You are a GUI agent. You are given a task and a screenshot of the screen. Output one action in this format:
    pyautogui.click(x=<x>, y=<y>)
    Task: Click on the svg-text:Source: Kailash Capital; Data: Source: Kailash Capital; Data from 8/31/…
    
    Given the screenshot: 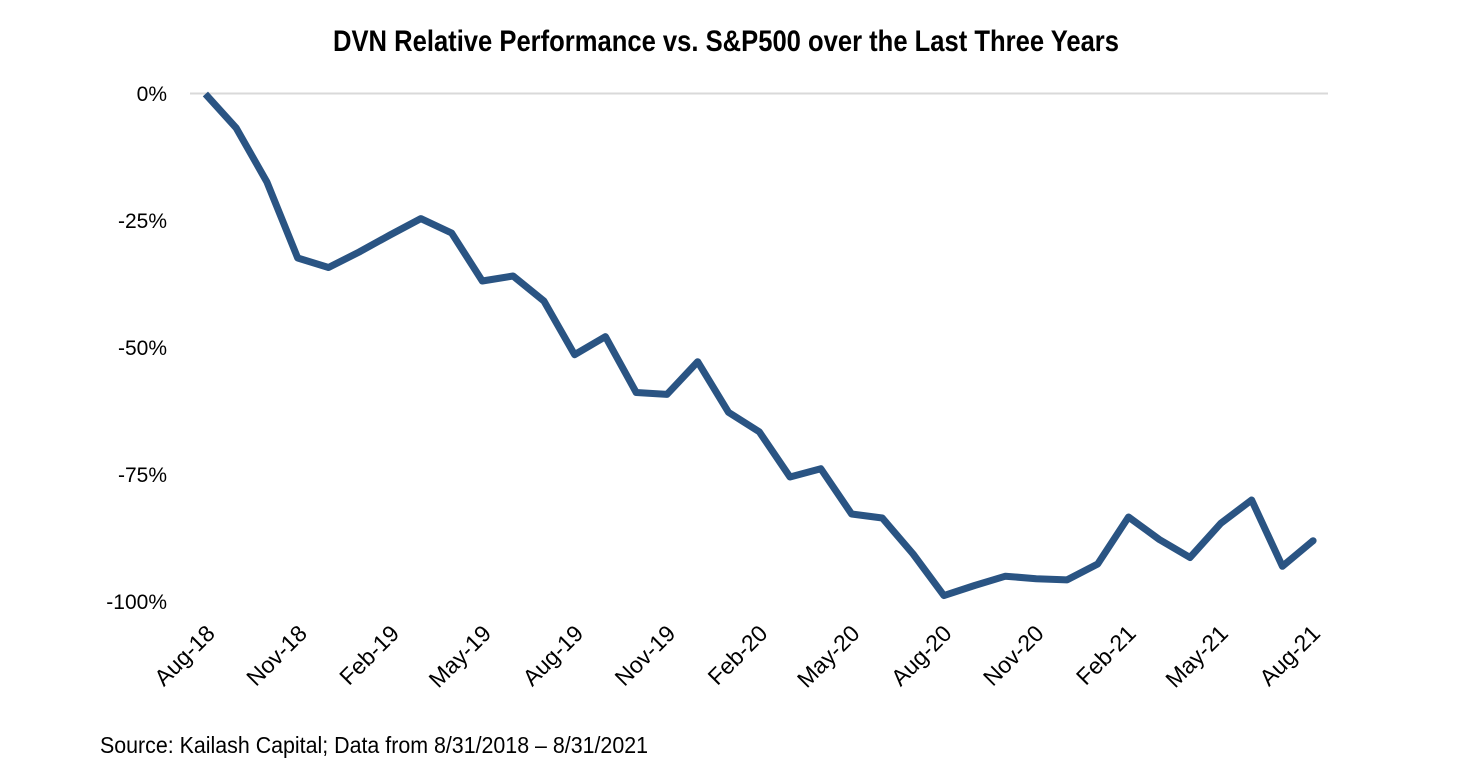 What is the action you would take?
    pyautogui.click(x=374, y=745)
    